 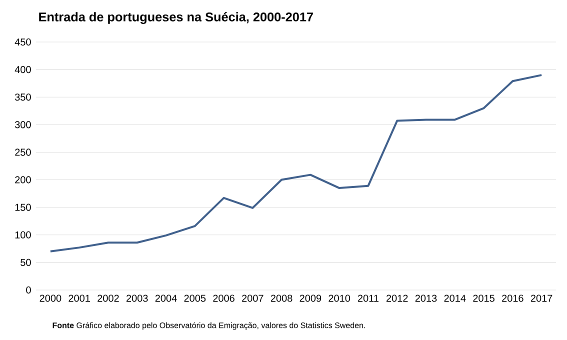 I want to click on y-tick-label: 400, so click(x=22, y=70).